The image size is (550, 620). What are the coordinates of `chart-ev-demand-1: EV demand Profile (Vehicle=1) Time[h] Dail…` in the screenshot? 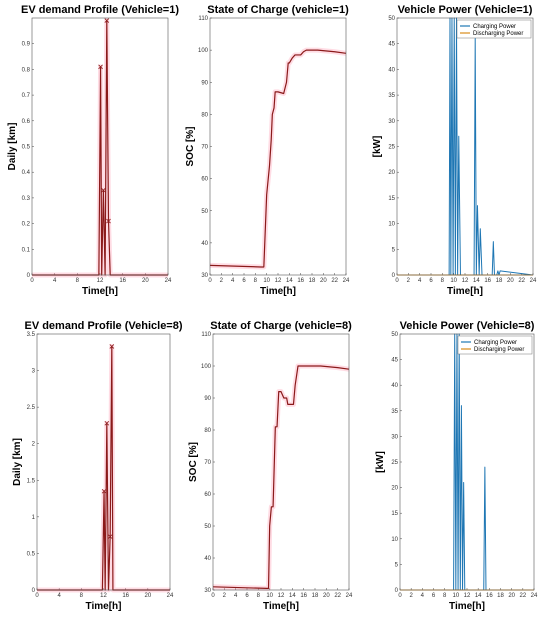 It's located at (93, 150).